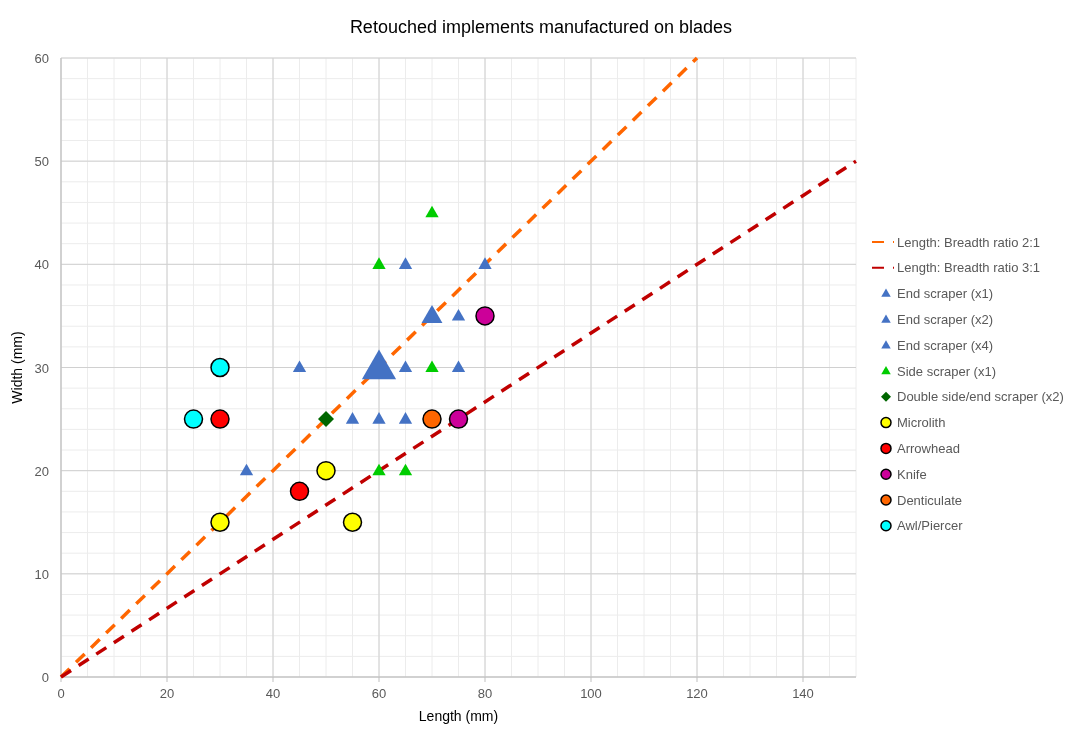 Image resolution: width=1082 pixels, height=729 pixels. Describe the element at coordinates (930, 500) in the screenshot. I see `legend-label: Denticulate` at that location.